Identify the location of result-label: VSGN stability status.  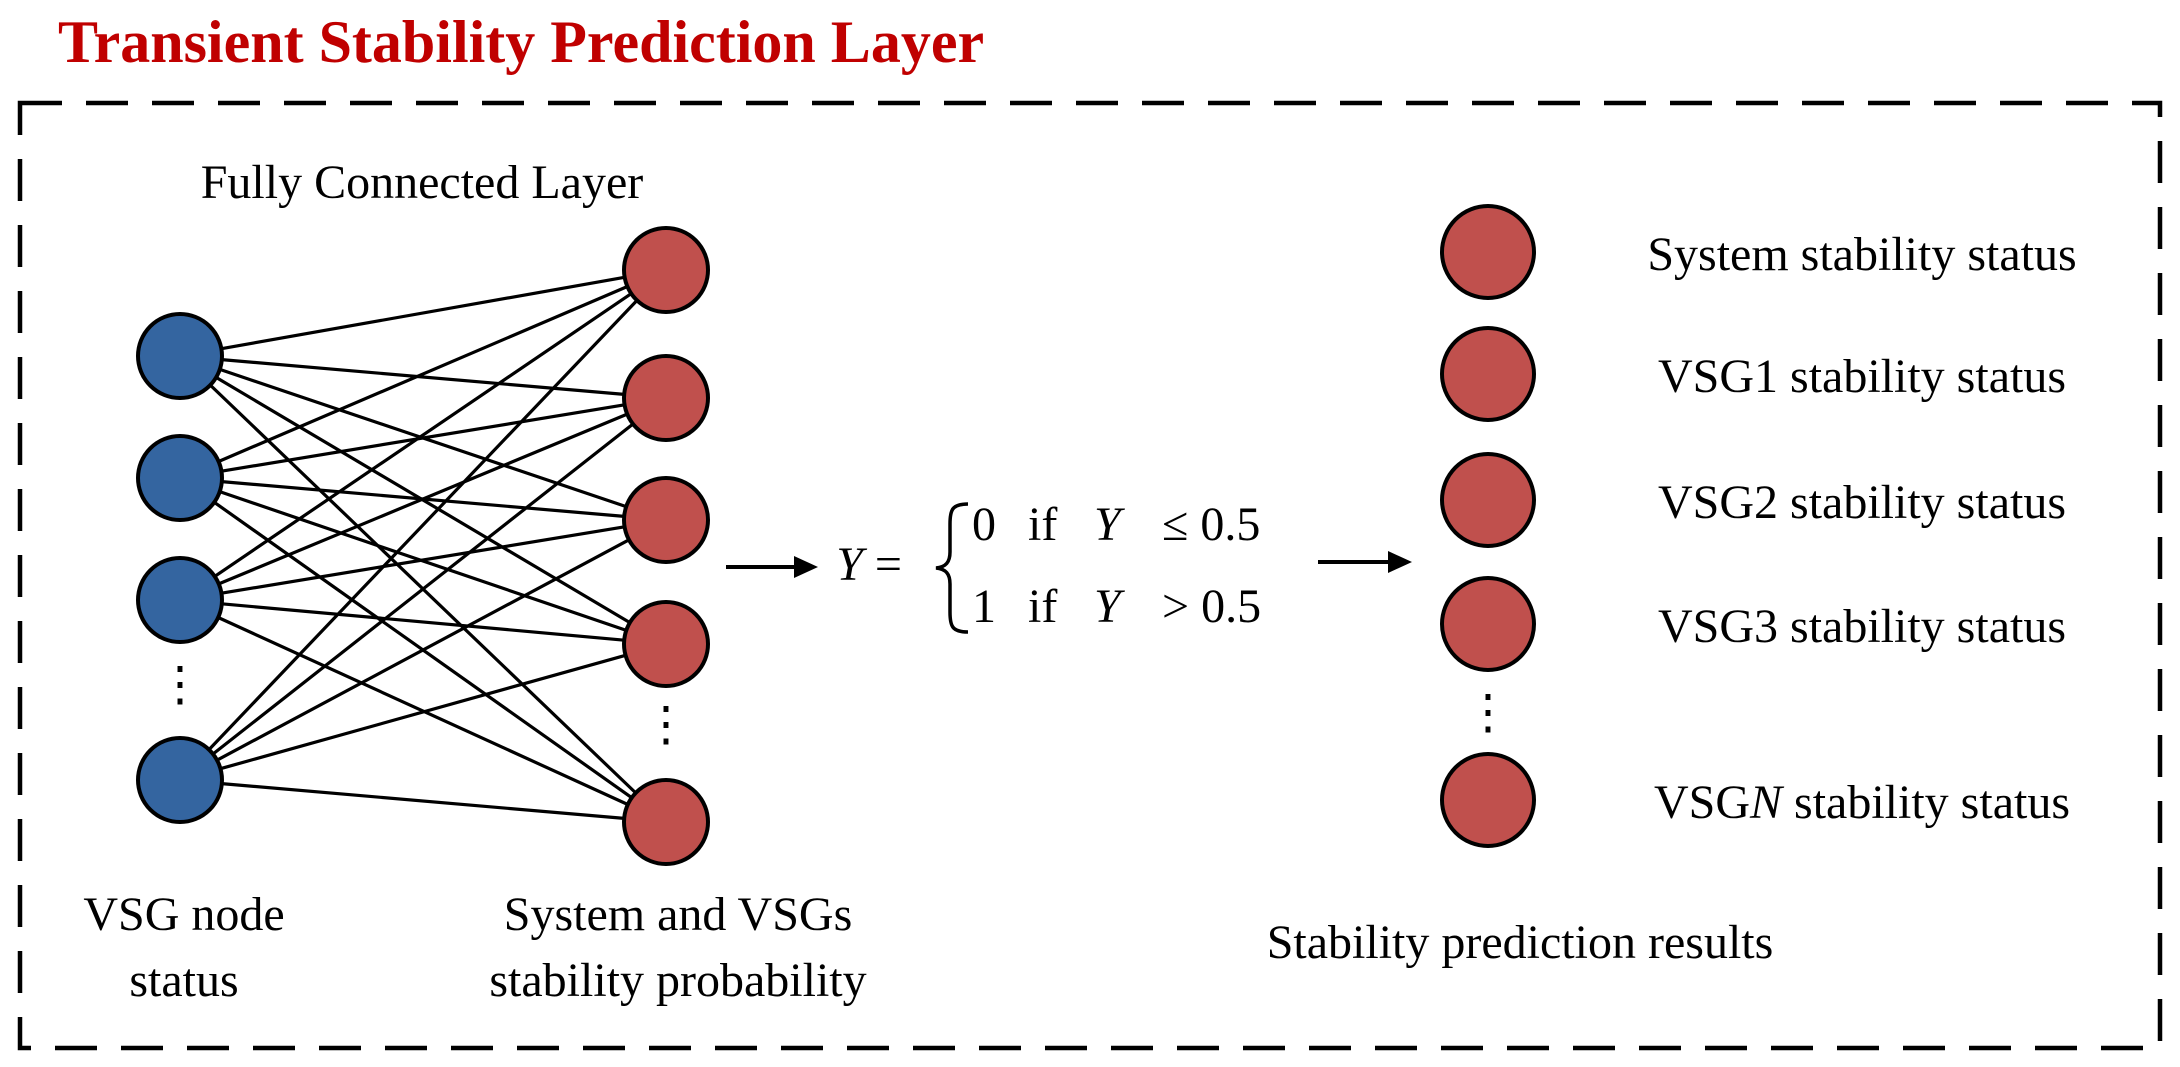
(1862, 802).